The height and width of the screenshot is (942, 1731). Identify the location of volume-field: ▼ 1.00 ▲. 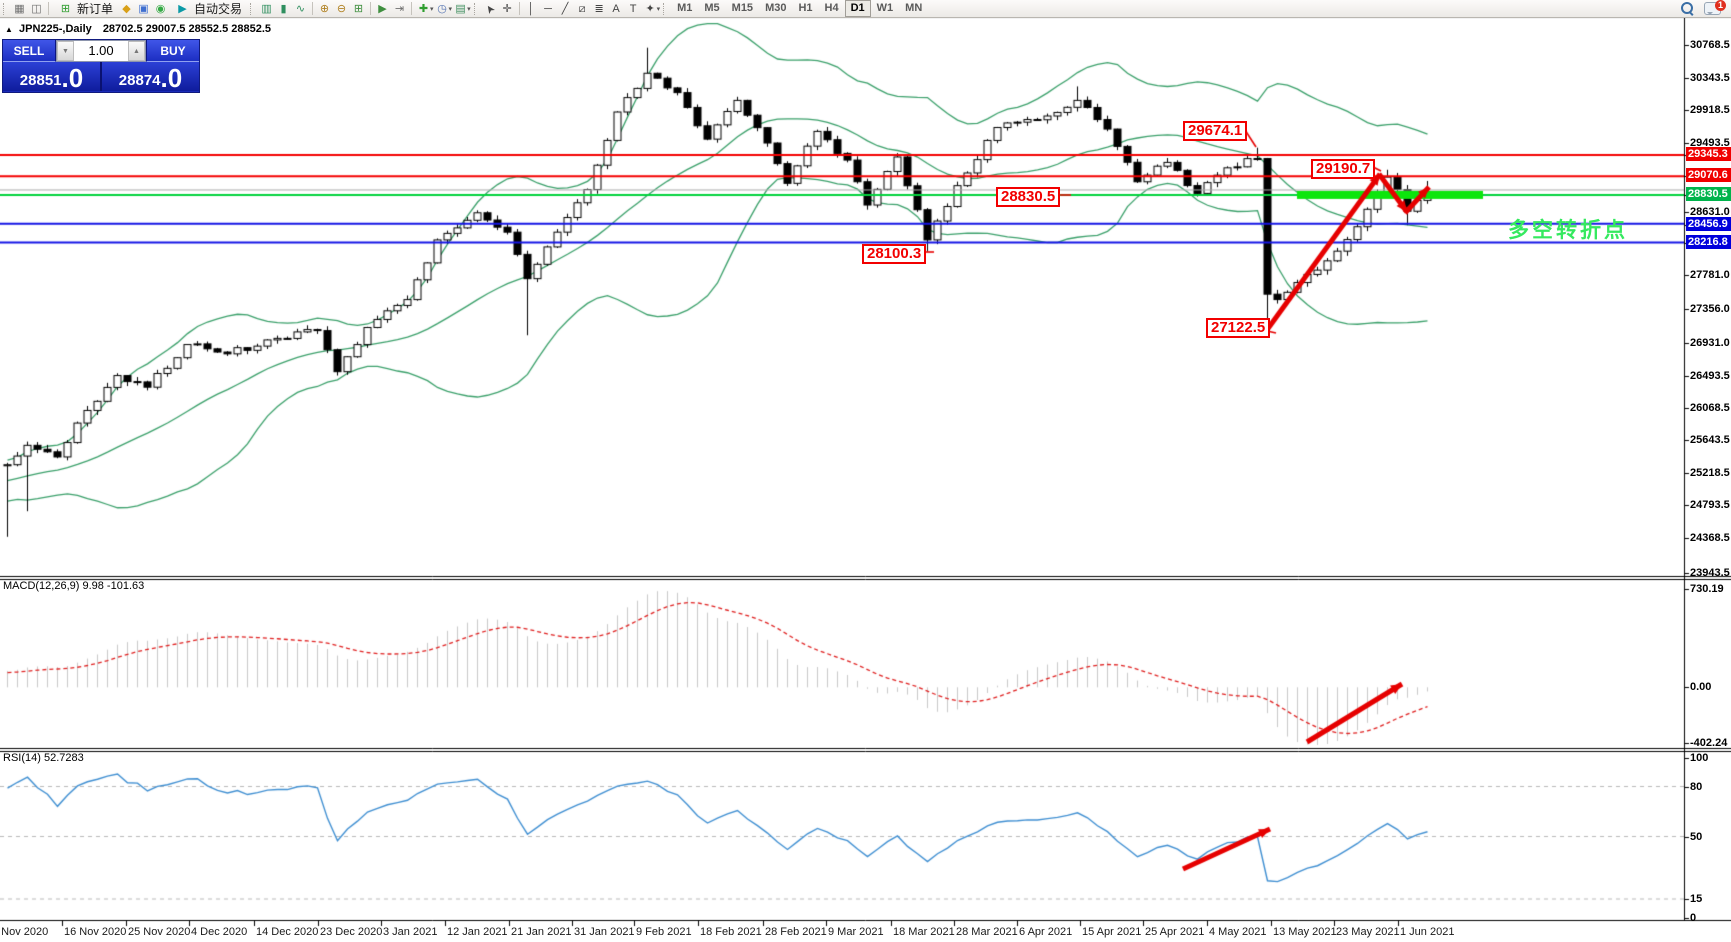
(101, 51).